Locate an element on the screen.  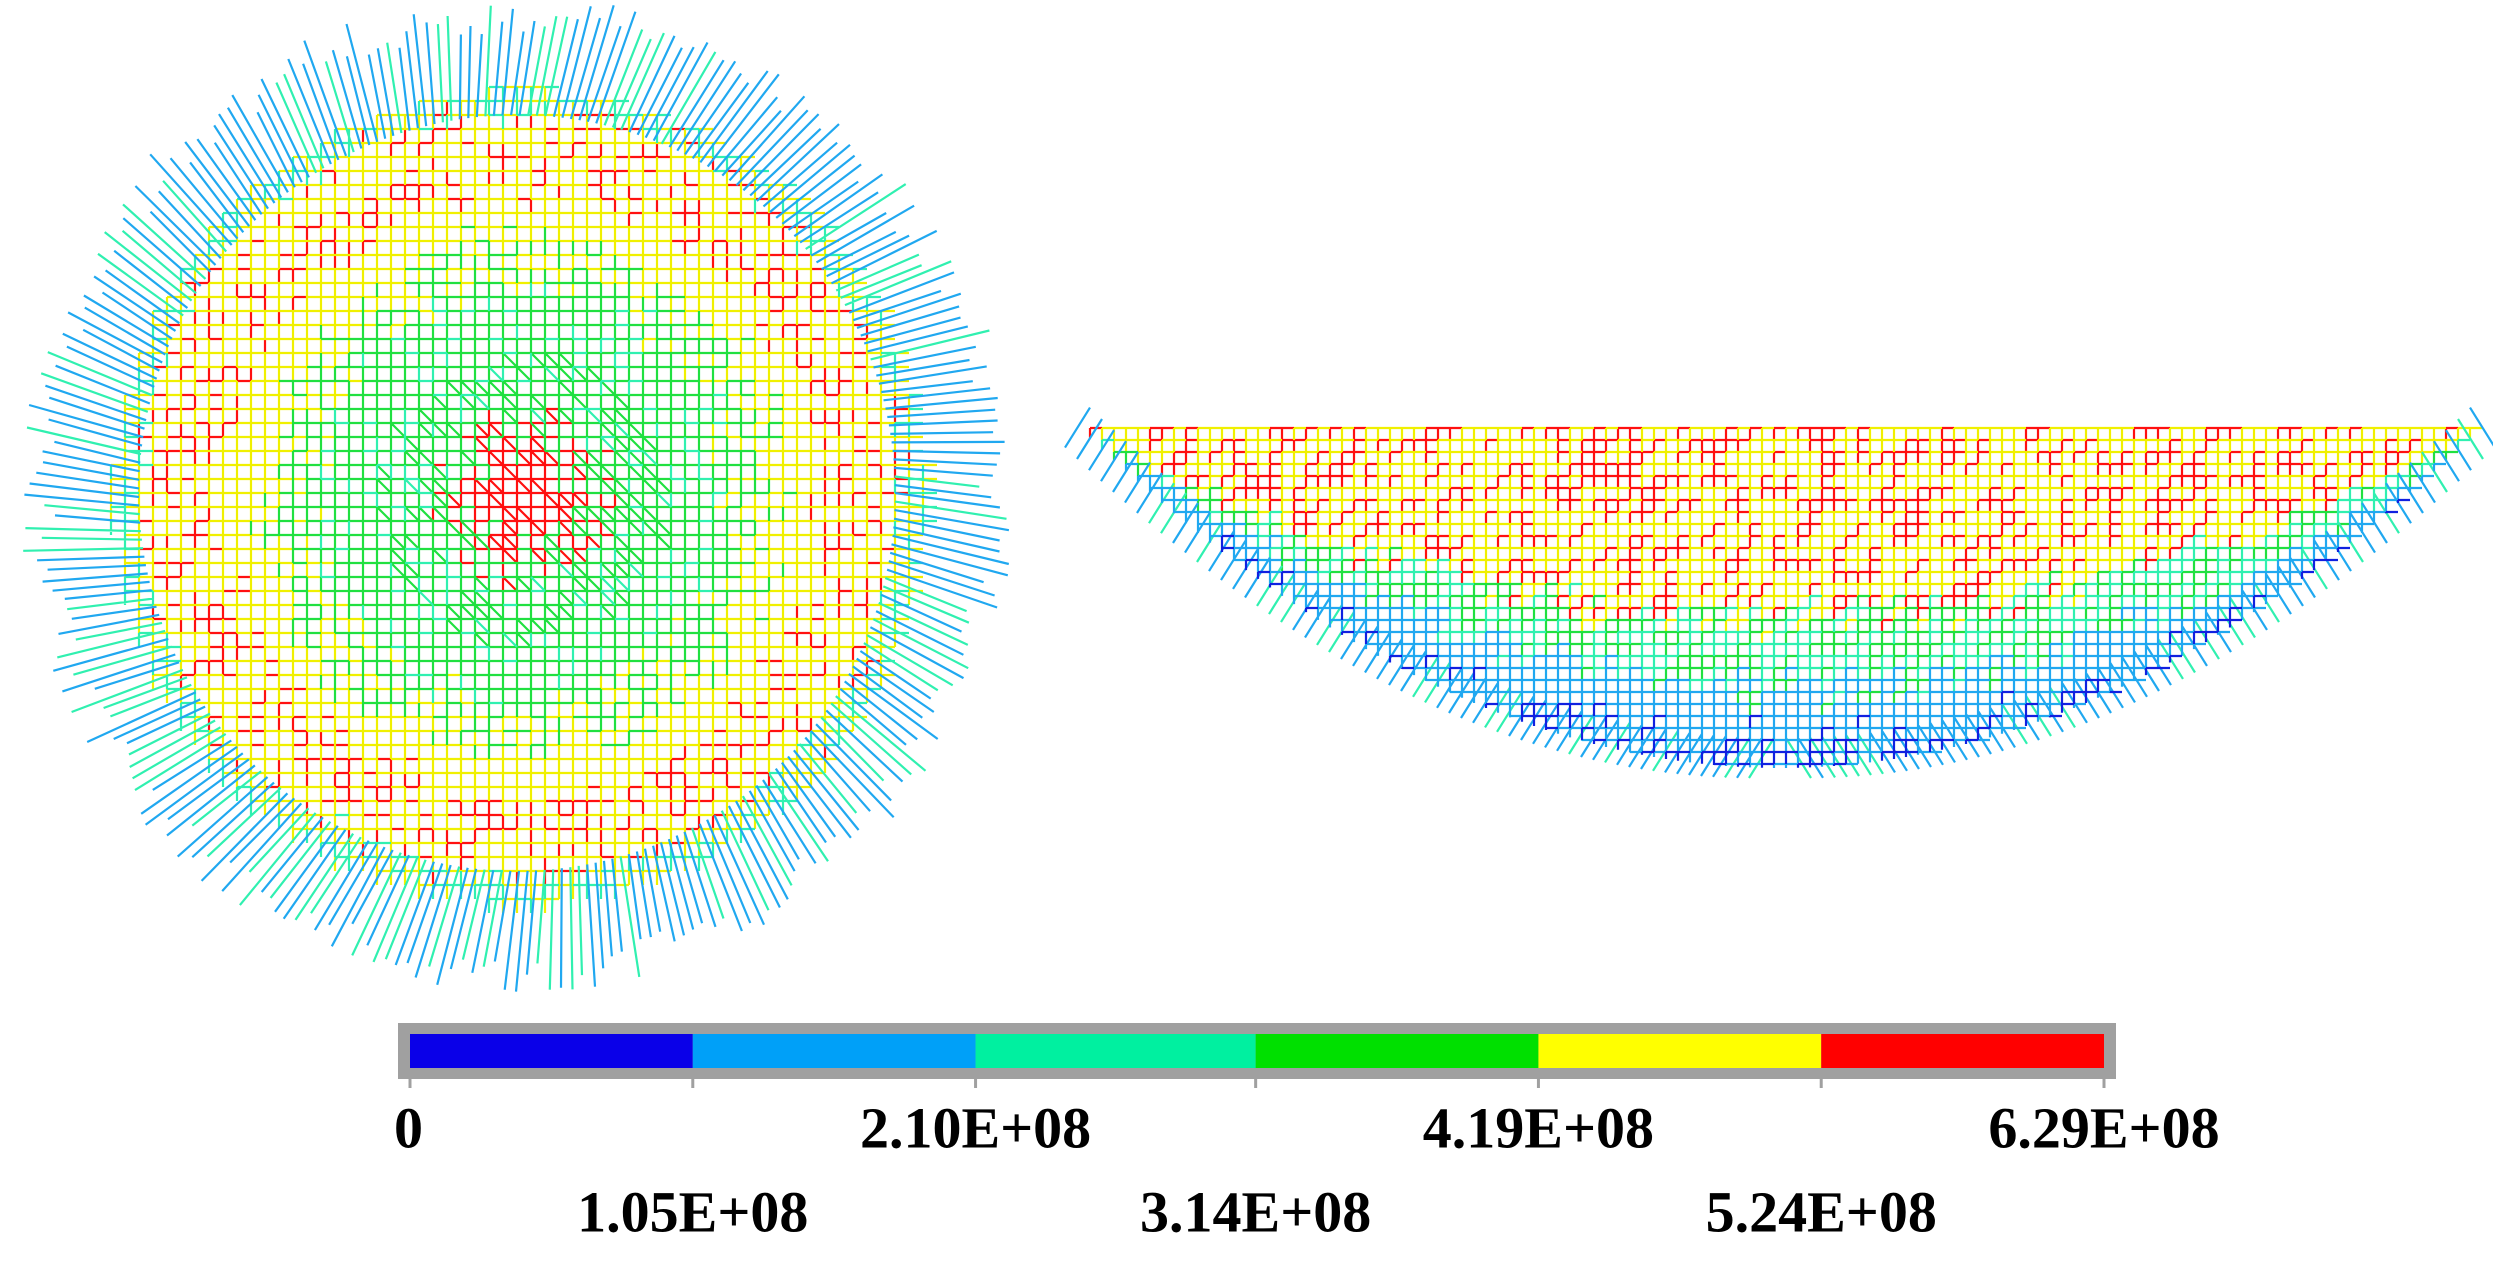
tick-label: 1.05E+08 is located at coordinates (692, 1211).